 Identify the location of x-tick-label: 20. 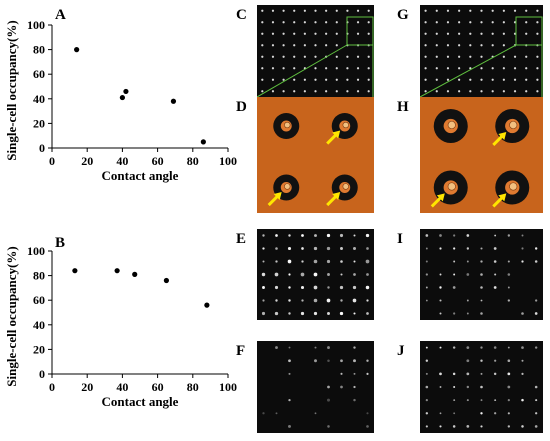
(87, 161).